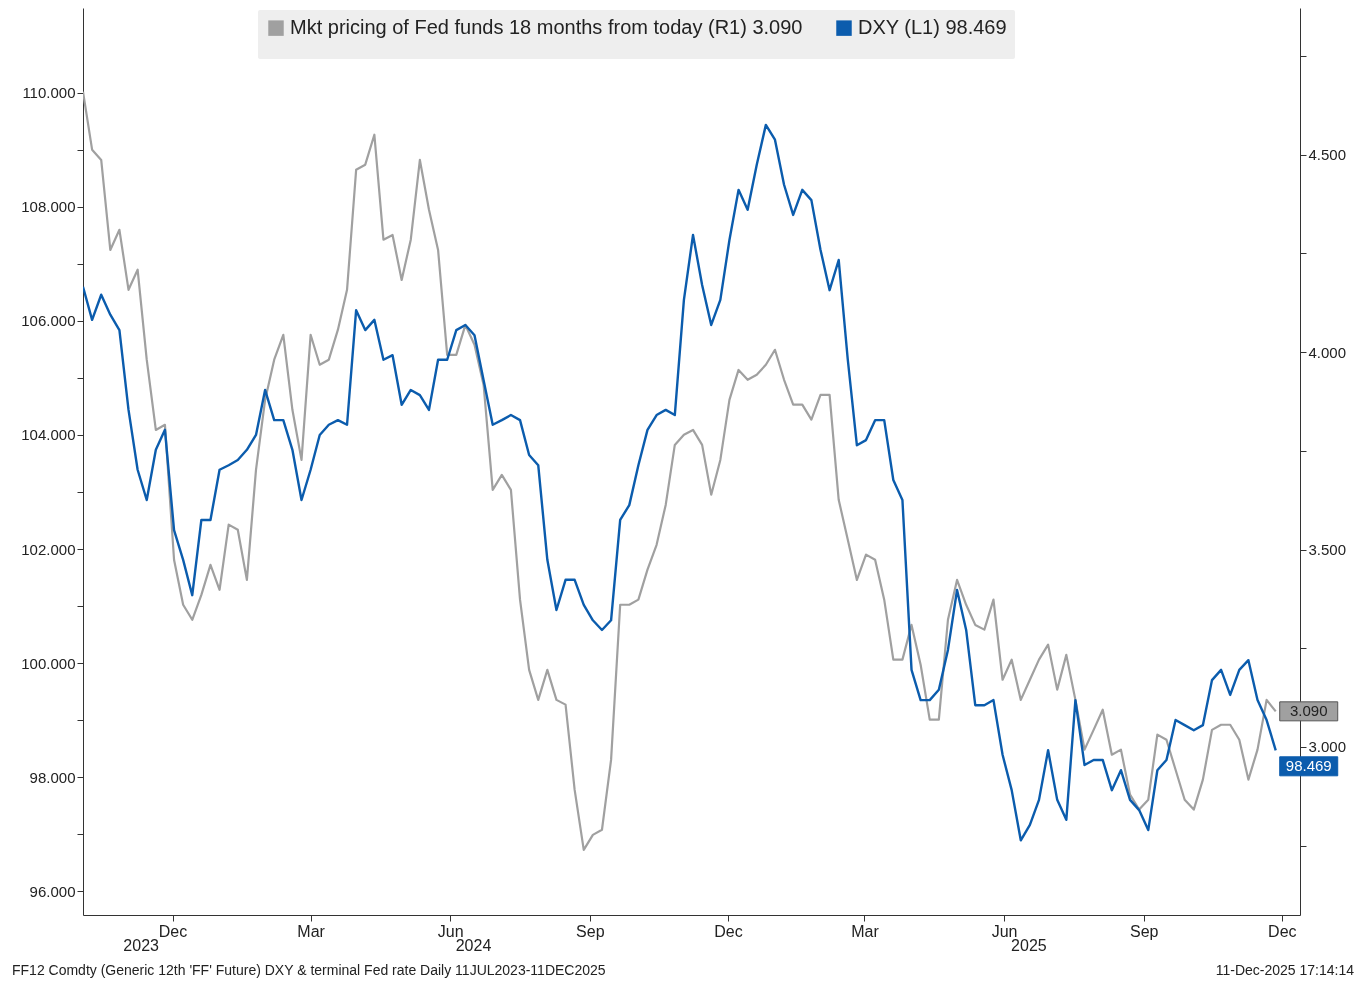  I want to click on legend-label: DXY (L1) 98.469, so click(932, 27).